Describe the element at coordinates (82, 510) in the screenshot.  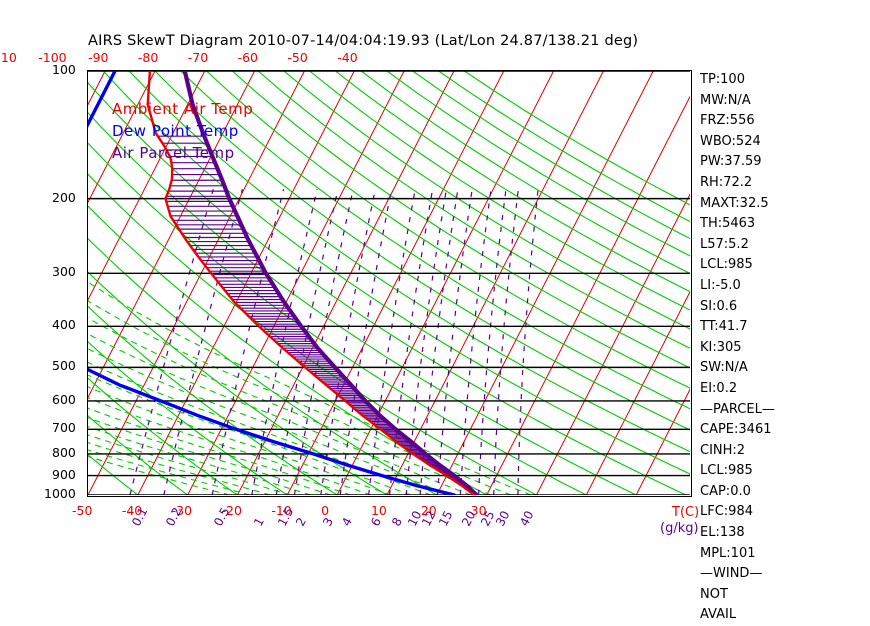
I see `bottom-temp-tick: -50` at that location.